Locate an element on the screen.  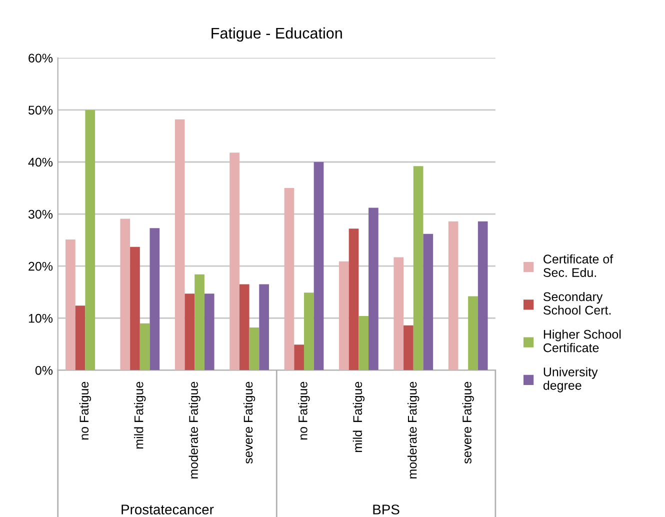
text: Prostatecancer is located at coordinates (168, 509).